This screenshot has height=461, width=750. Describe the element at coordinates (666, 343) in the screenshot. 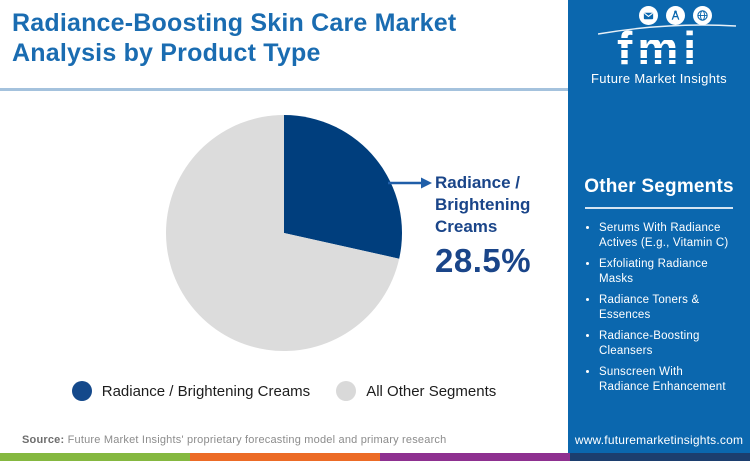

I see `segment-item: Radiance-Boosting Cleansers` at that location.